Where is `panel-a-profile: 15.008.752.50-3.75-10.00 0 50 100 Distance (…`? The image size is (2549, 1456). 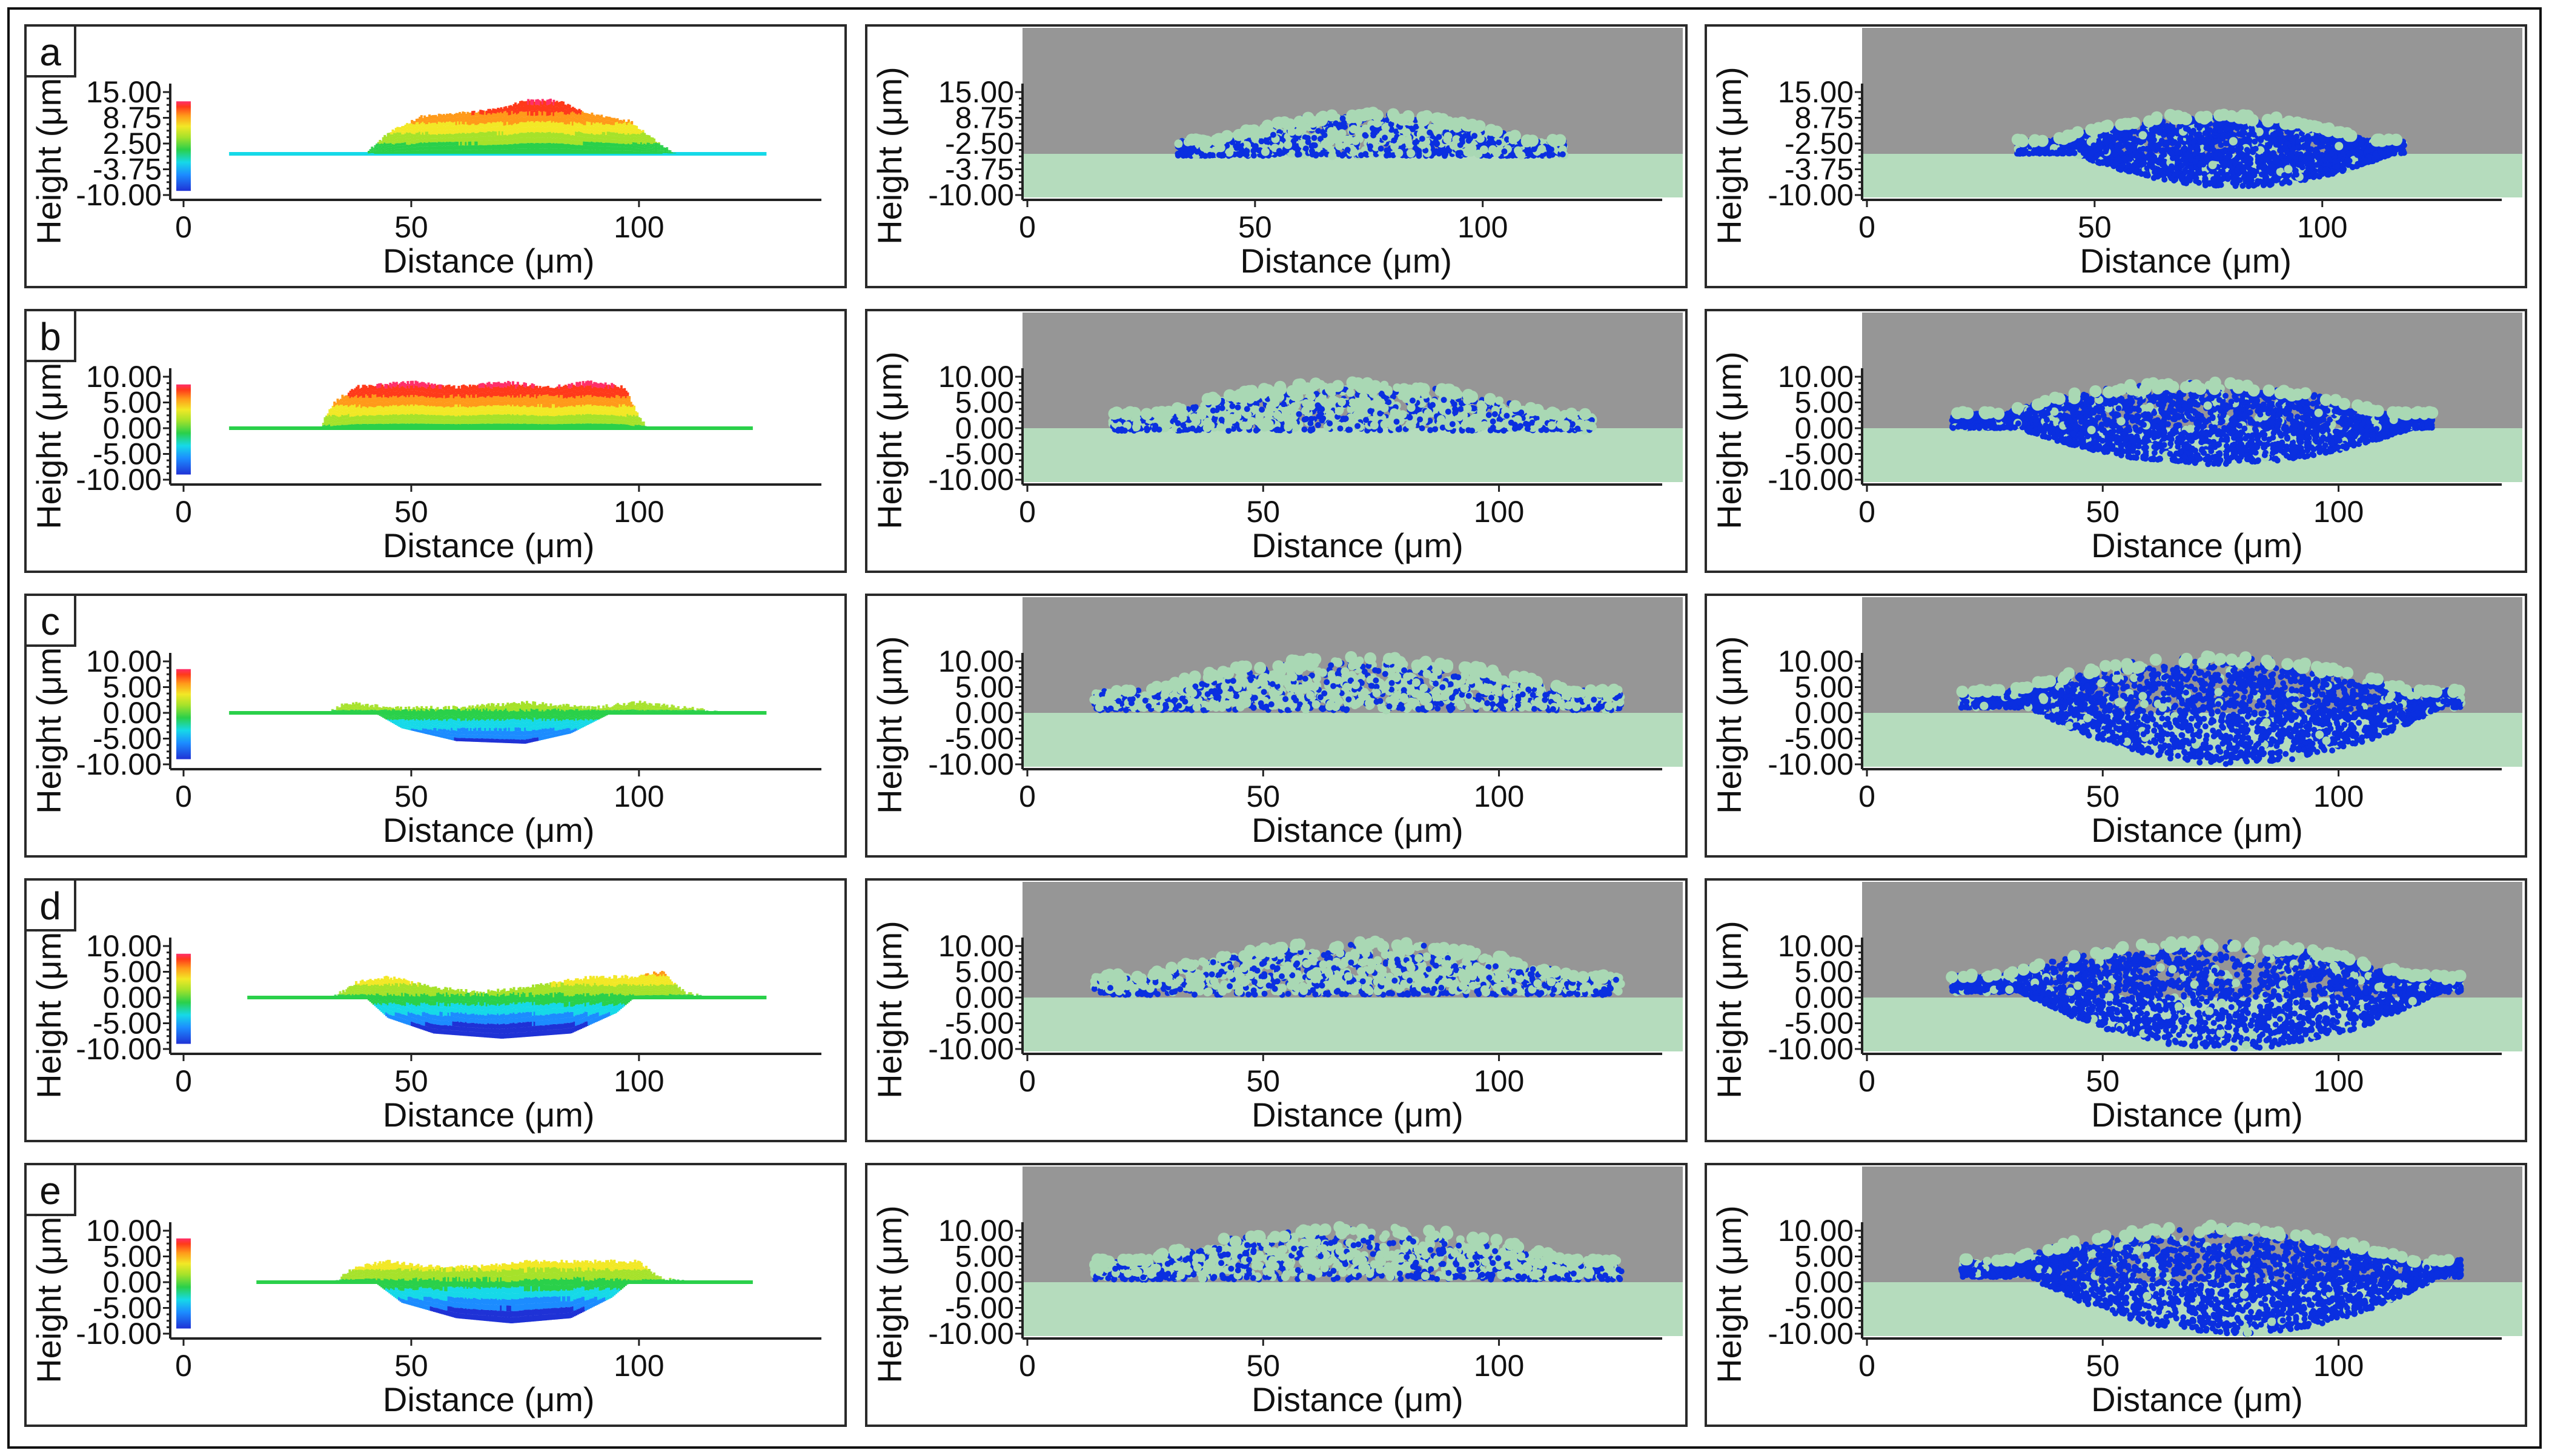
panel-a-profile: 15.008.752.50-3.75-10.00 0 50 100 Distance (… is located at coordinates (435, 156).